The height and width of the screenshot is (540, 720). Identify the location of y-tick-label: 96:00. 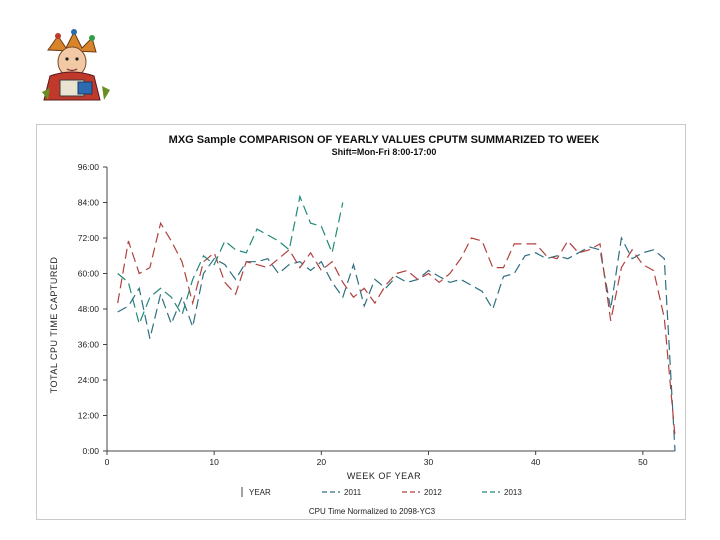
(89, 167).